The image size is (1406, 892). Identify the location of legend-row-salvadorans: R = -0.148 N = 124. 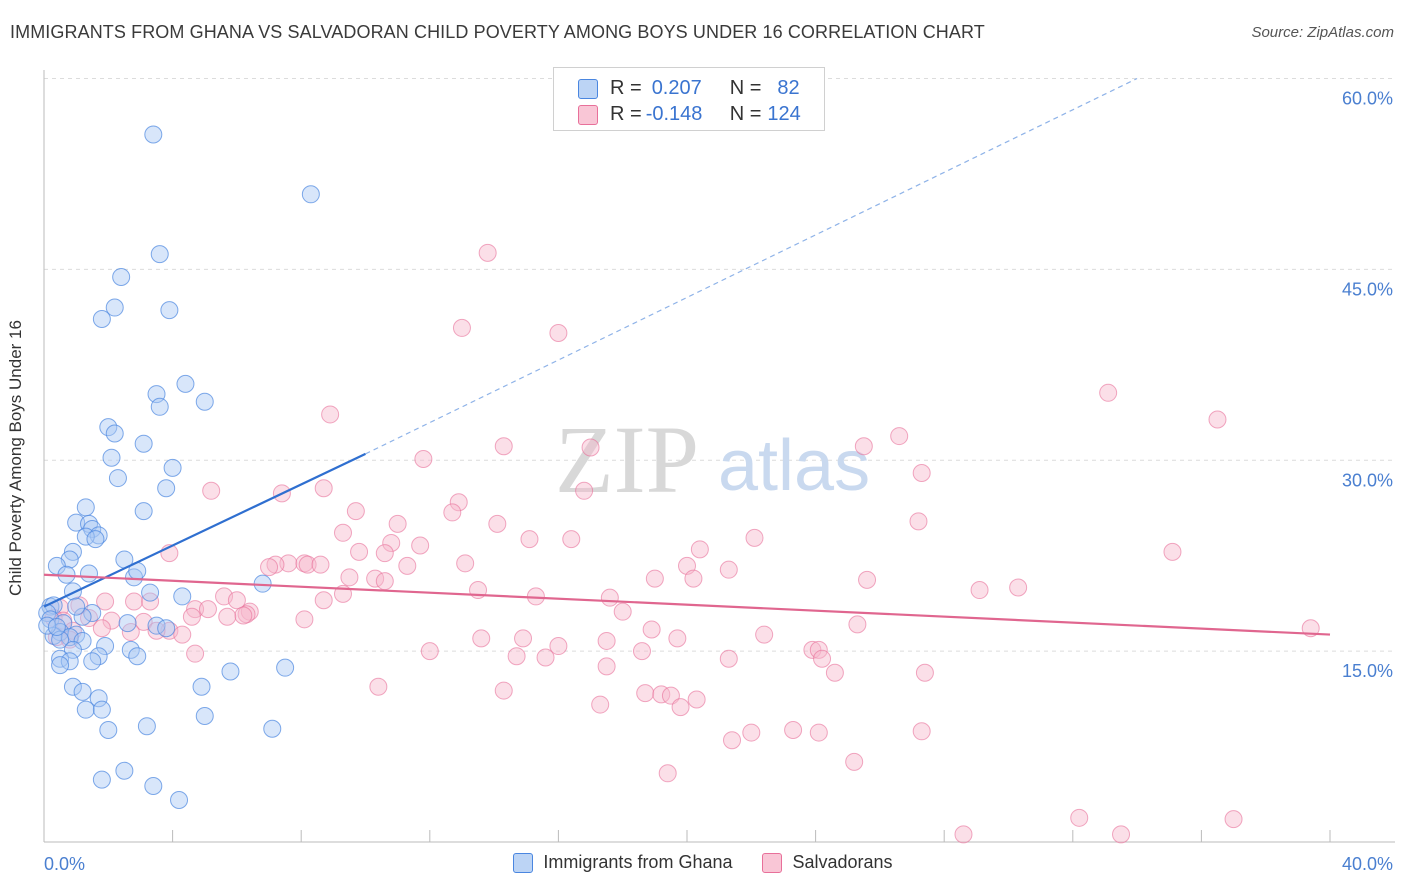
(689, 114).